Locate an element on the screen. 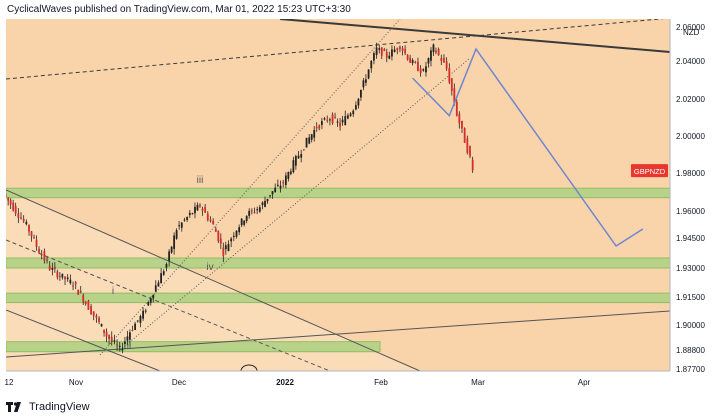 The height and width of the screenshot is (419, 720). tradingview-brand: TradingView is located at coordinates (59, 407).